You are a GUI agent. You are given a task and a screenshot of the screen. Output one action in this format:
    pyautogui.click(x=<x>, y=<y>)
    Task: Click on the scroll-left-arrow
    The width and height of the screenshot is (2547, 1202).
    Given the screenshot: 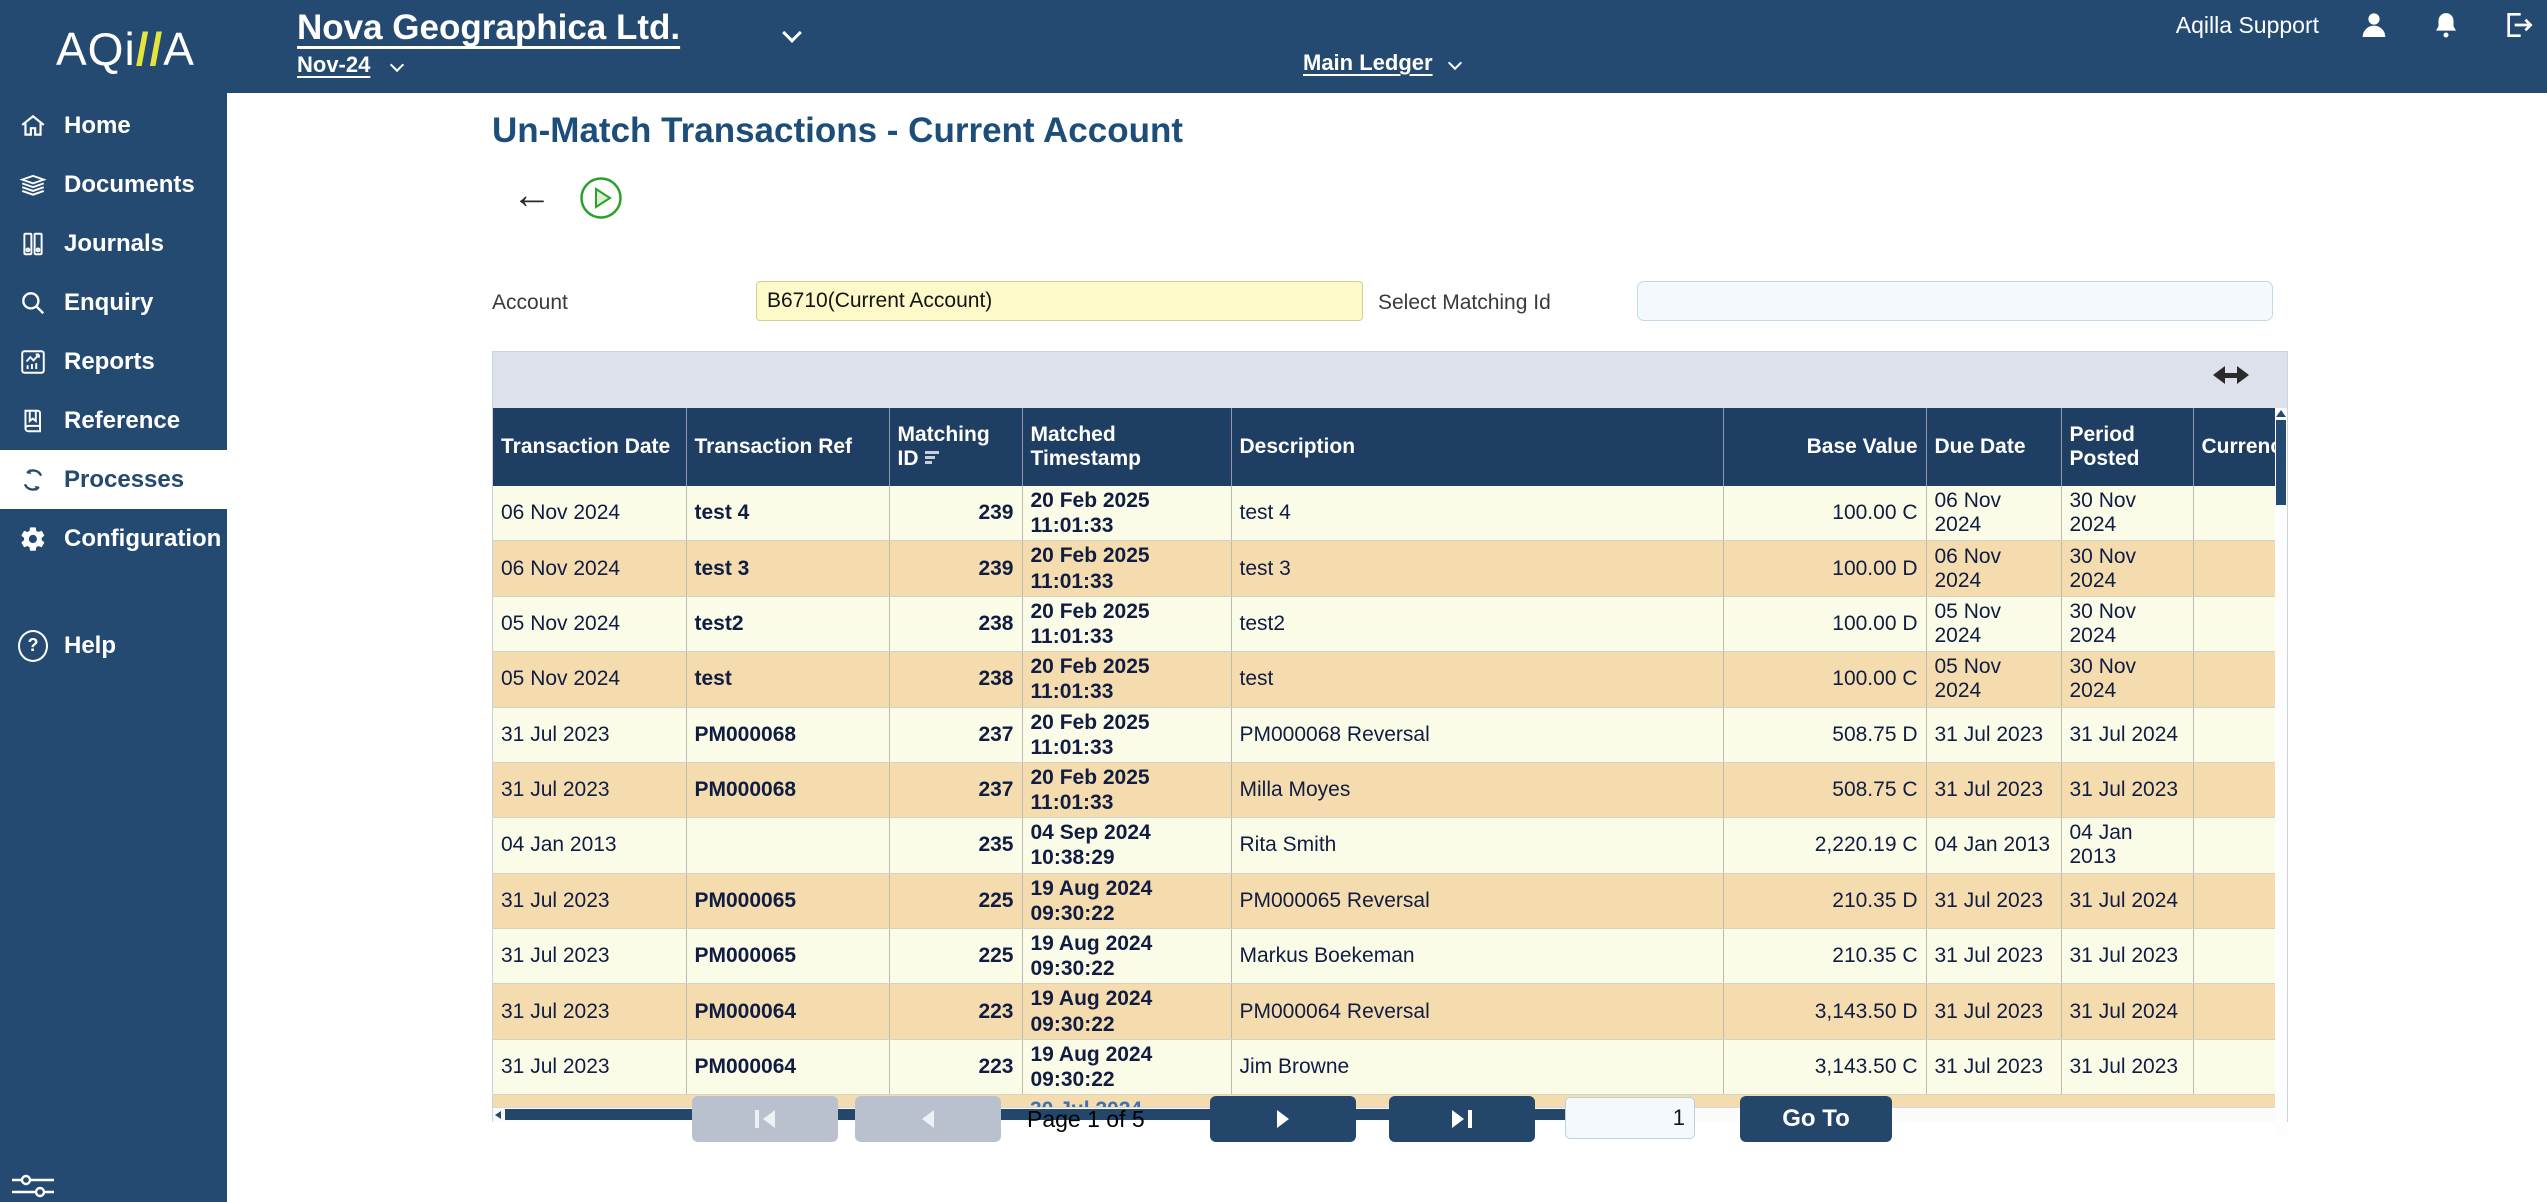 What is the action you would take?
    pyautogui.click(x=498, y=1115)
    